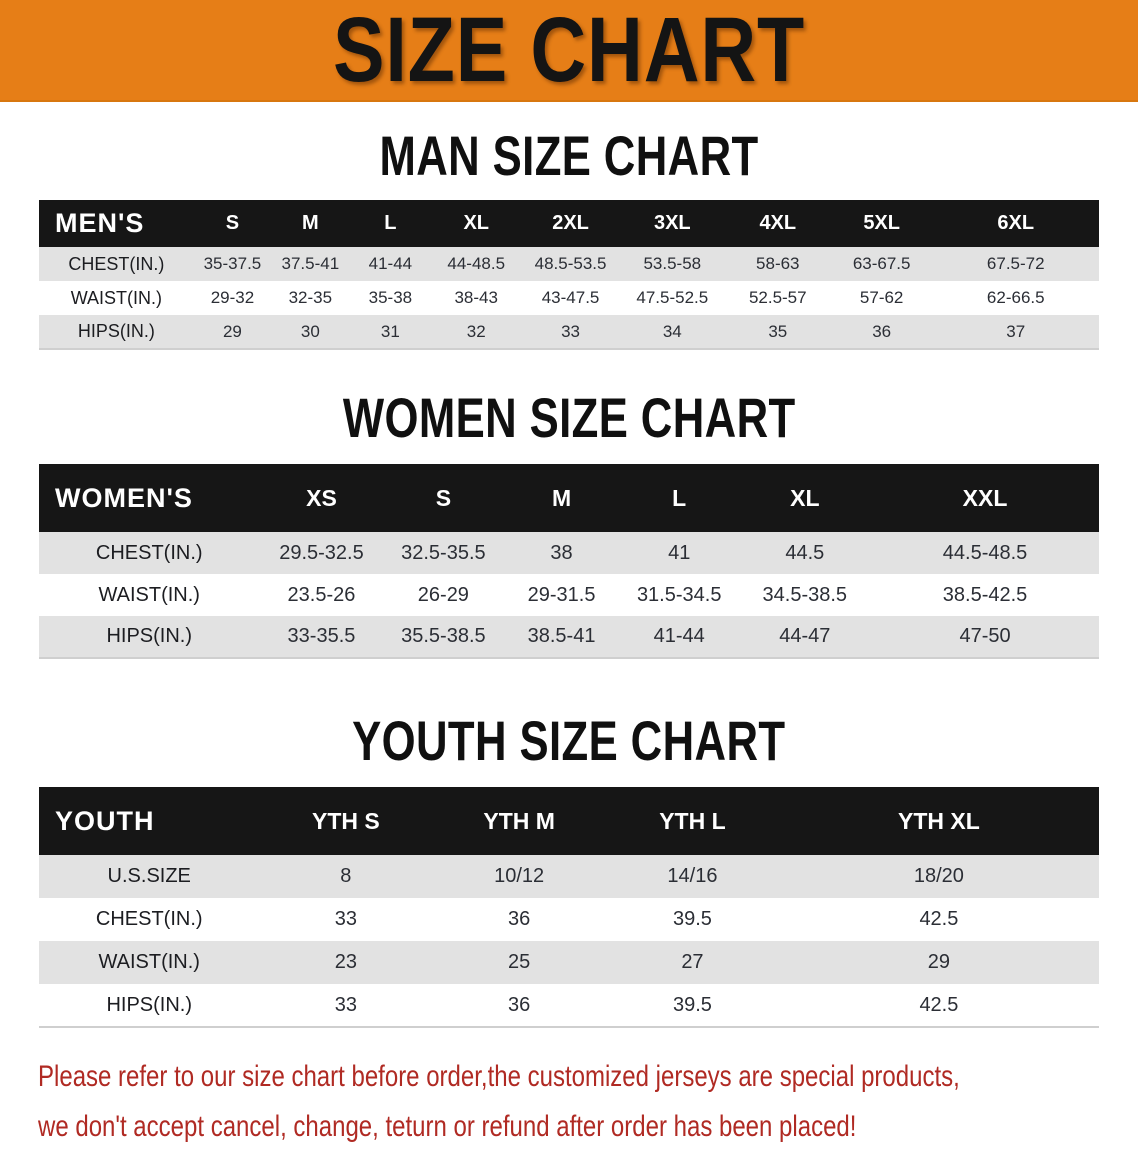  I want to click on size-value-cell: 32.5-35.5, so click(443, 552).